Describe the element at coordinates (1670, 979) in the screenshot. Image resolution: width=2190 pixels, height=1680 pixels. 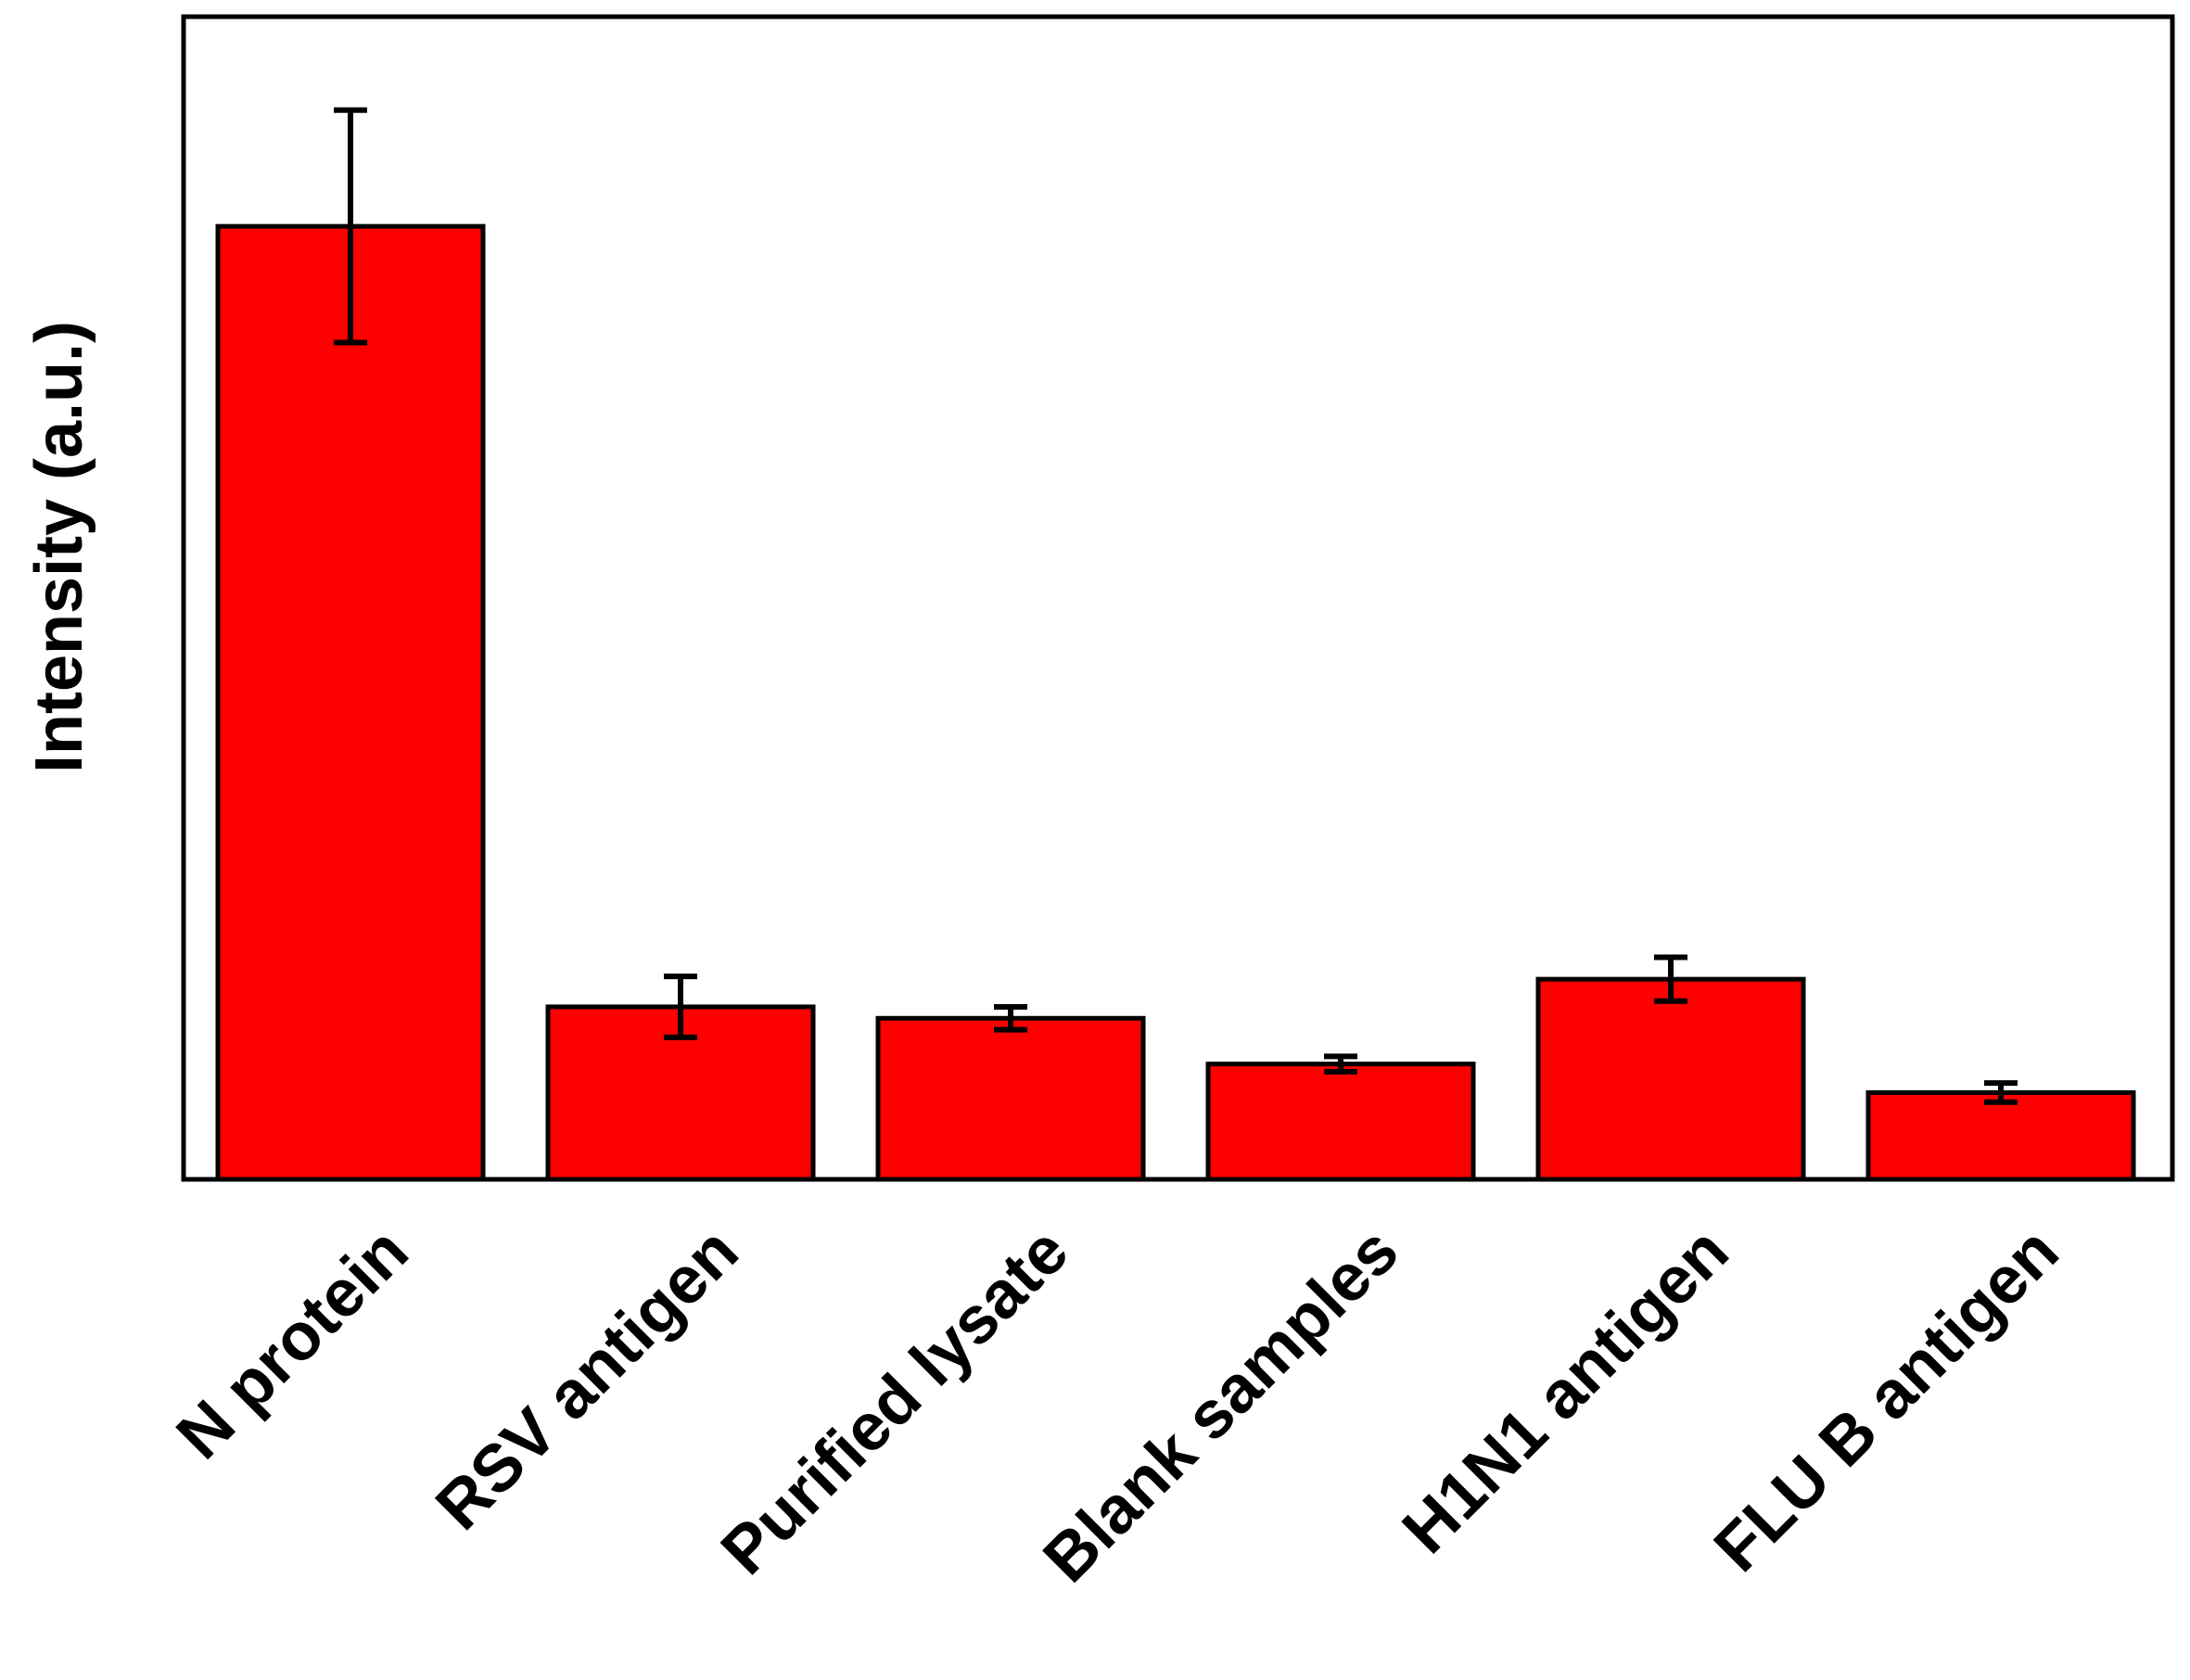
I see `error-bar-h1n1-antigen` at that location.